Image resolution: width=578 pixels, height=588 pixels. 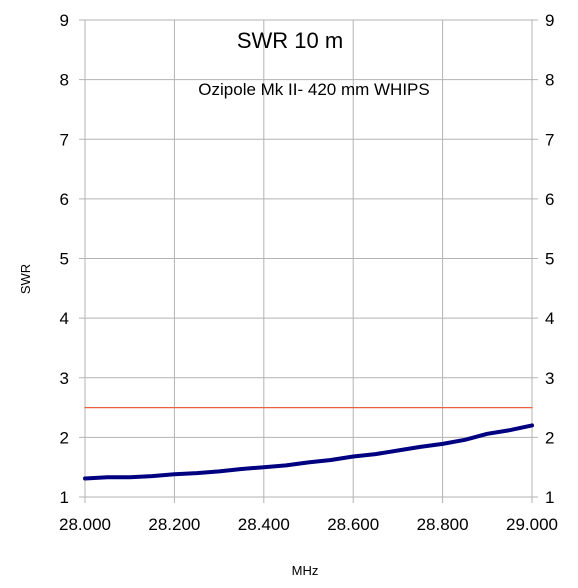 What do you see at coordinates (532, 524) in the screenshot?
I see `x-tick-label: 29.000` at bounding box center [532, 524].